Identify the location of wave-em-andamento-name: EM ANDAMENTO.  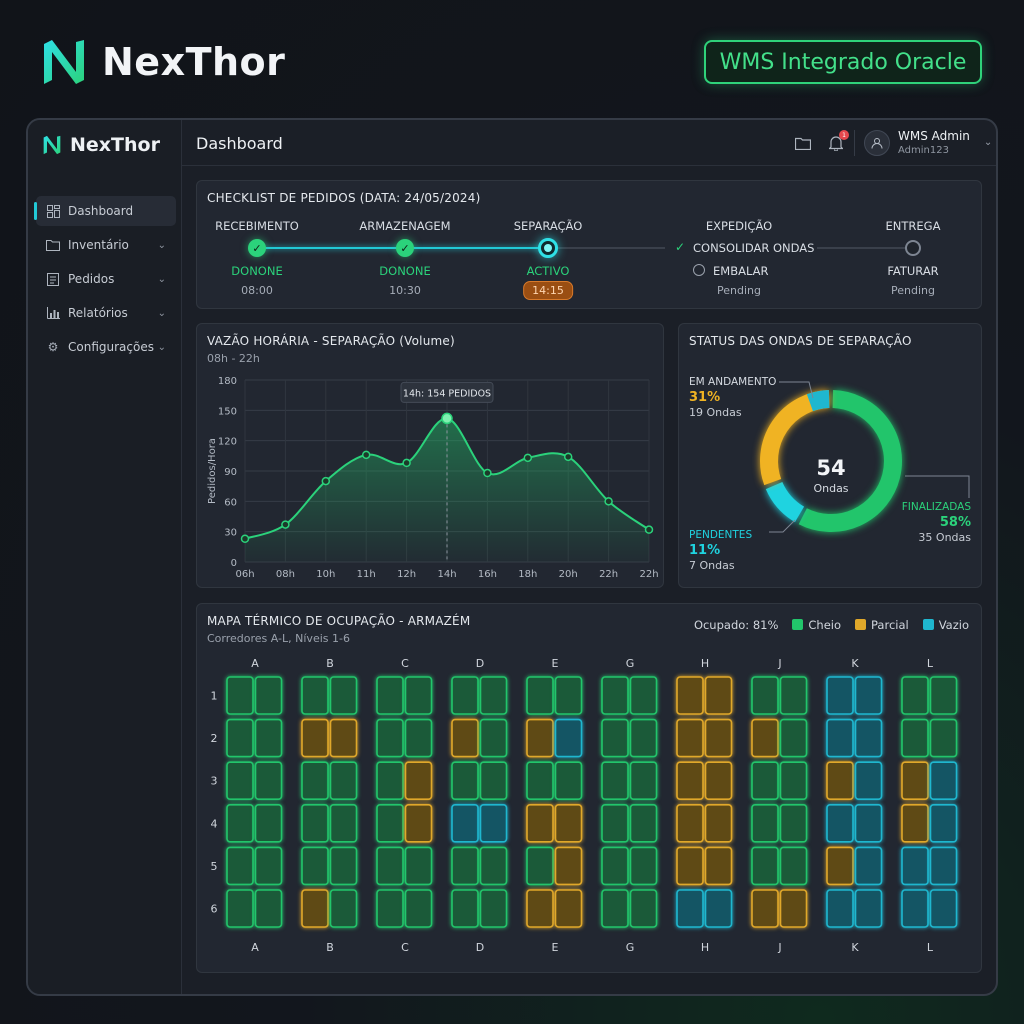
(733, 382).